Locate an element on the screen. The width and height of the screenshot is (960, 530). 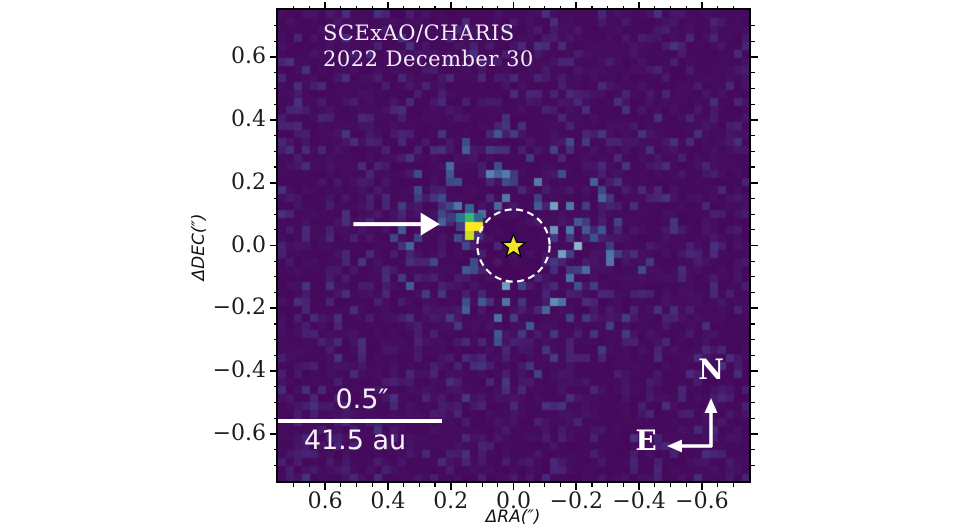
y-axis-label: ΔDEC(″) is located at coordinates (199, 247).